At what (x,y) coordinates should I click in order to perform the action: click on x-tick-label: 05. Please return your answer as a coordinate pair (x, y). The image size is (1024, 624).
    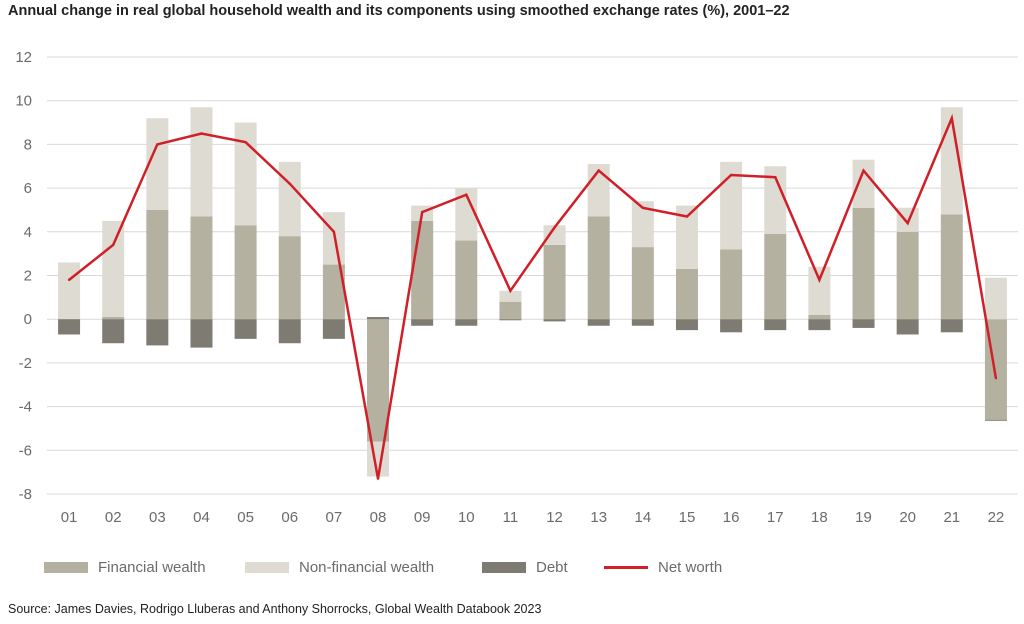
    Looking at the image, I should click on (245, 517).